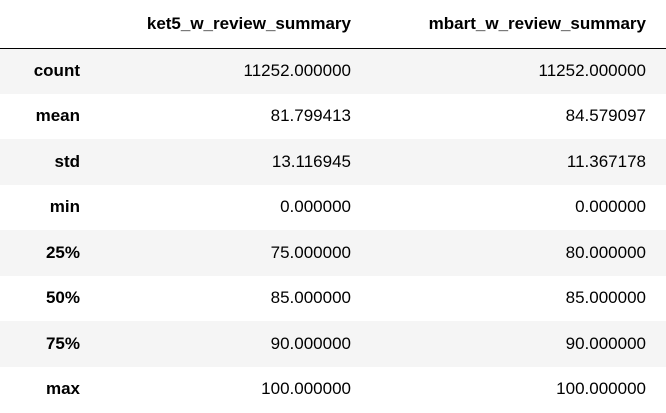 Image resolution: width=666 pixels, height=413 pixels. I want to click on cell-value: 11.367178, so click(606, 161).